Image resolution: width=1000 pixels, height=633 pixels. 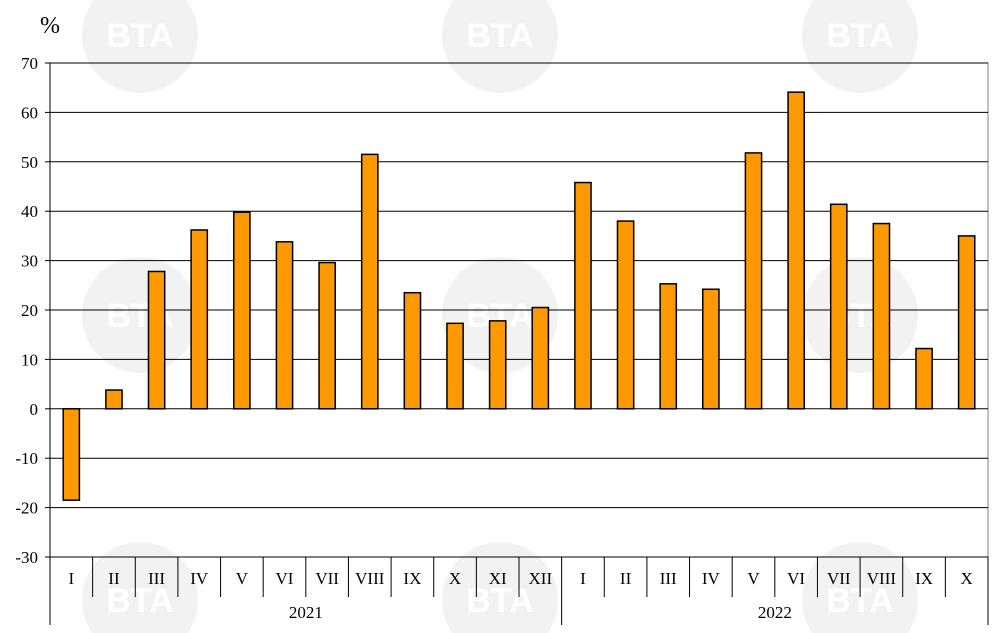 What do you see at coordinates (26, 557) in the screenshot?
I see `y-tick-label: -30` at bounding box center [26, 557].